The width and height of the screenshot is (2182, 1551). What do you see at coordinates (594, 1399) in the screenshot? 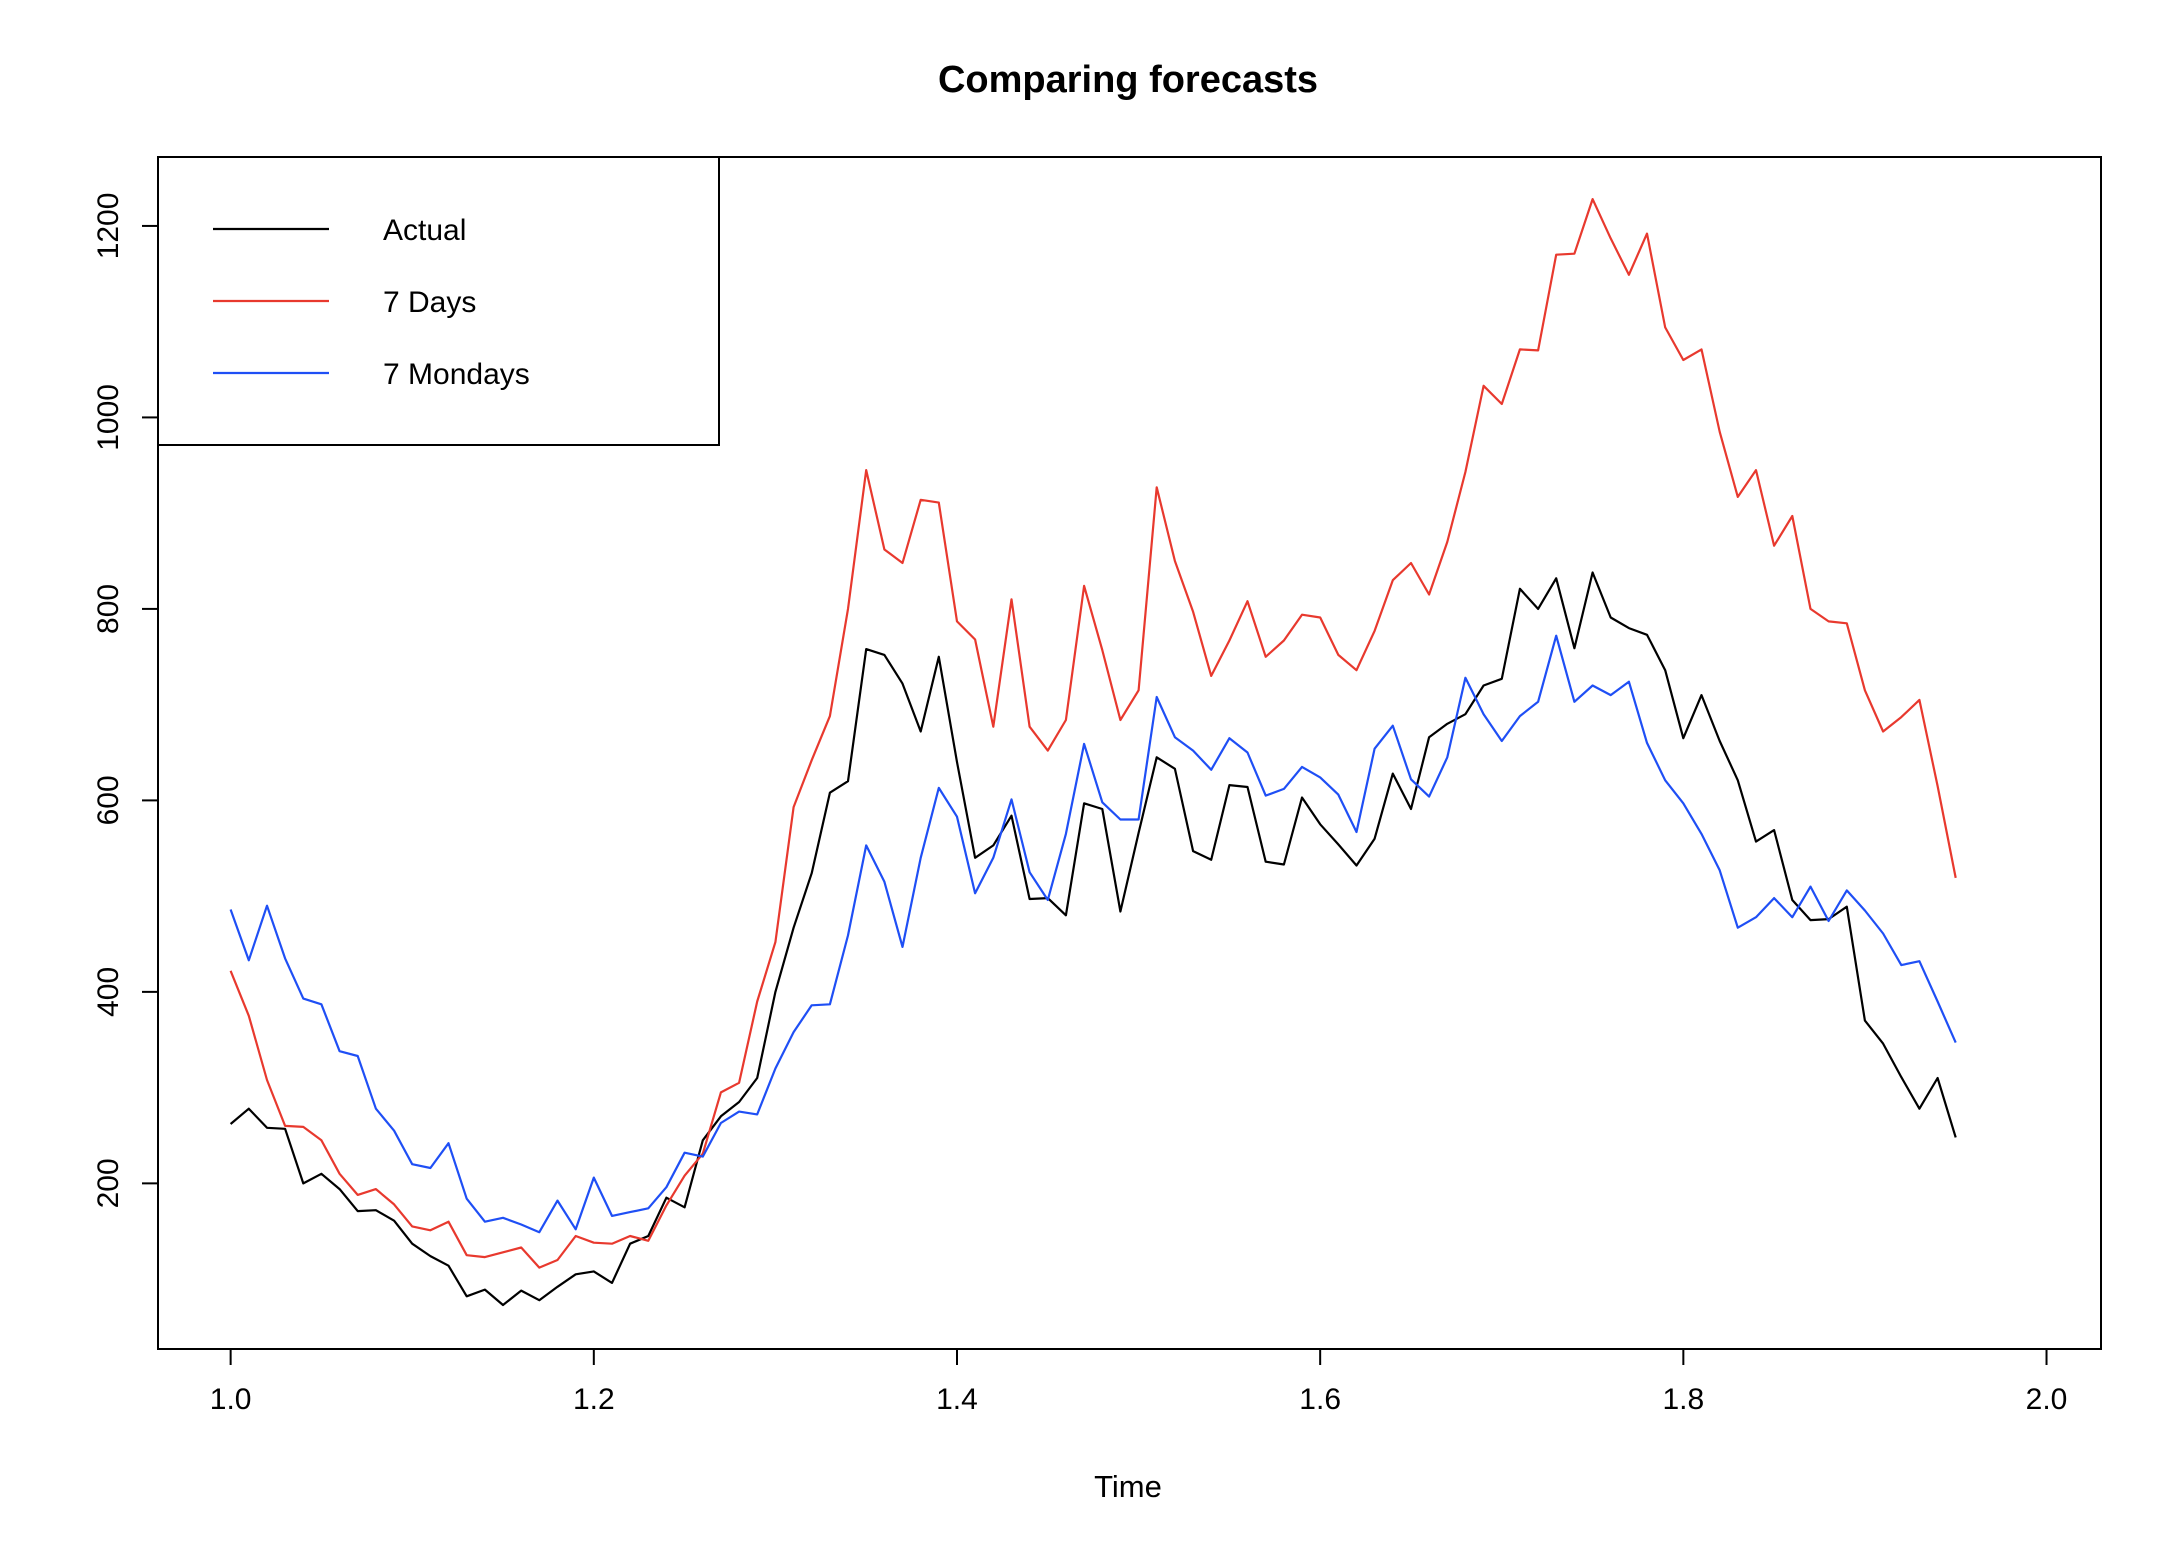
I see `x-tick-label: 1.2` at bounding box center [594, 1399].